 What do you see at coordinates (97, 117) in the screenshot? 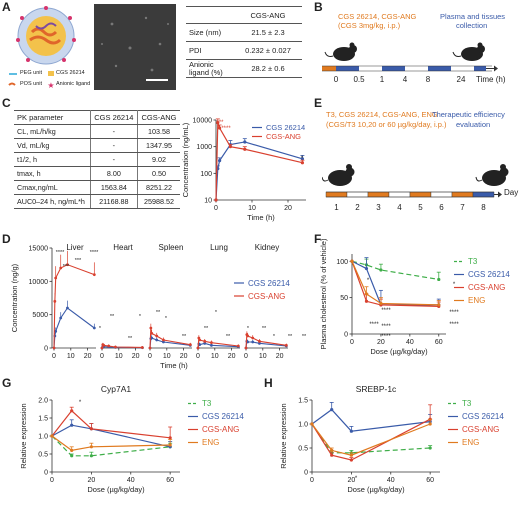
I see `table-header-row: PK parameter CGS 26214 CGS-ANG` at bounding box center [97, 117].